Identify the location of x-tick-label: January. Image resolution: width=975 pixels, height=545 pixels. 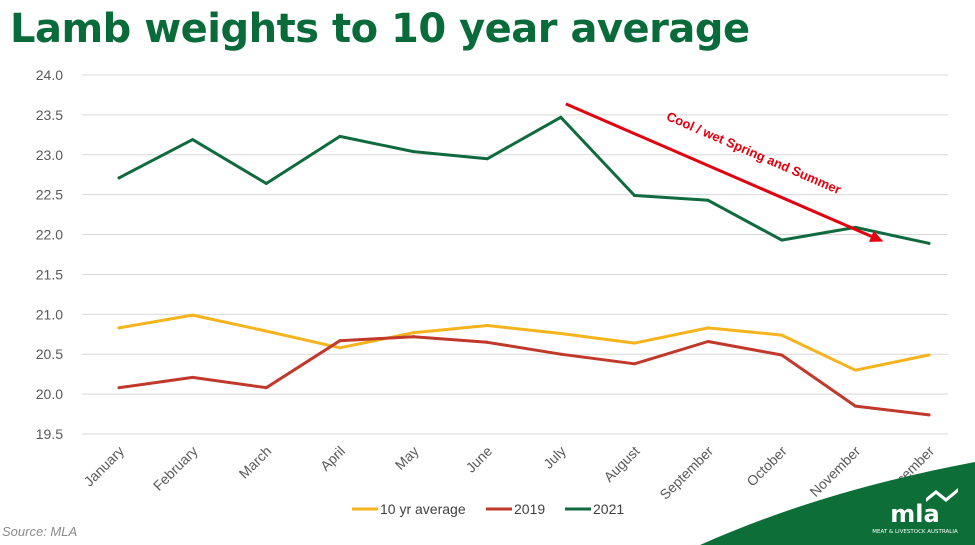
(104, 466).